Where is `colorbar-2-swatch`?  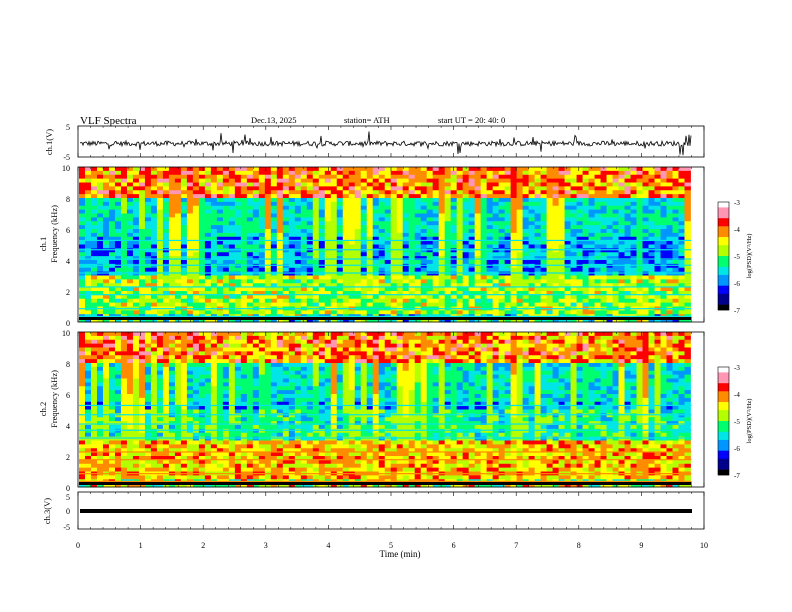 colorbar-2-swatch is located at coordinates (723, 409).